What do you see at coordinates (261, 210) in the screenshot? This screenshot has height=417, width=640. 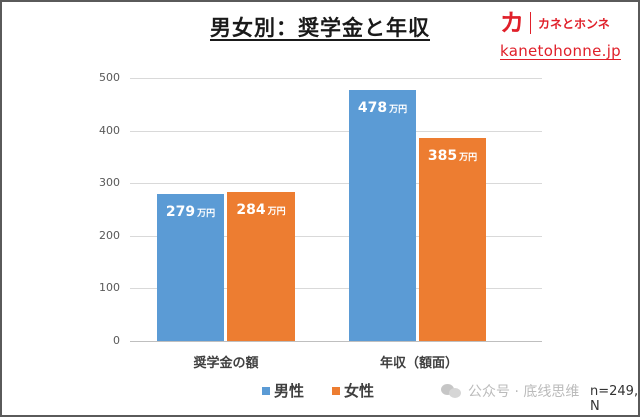 I see `bar-value-label: 284 万円` at bounding box center [261, 210].